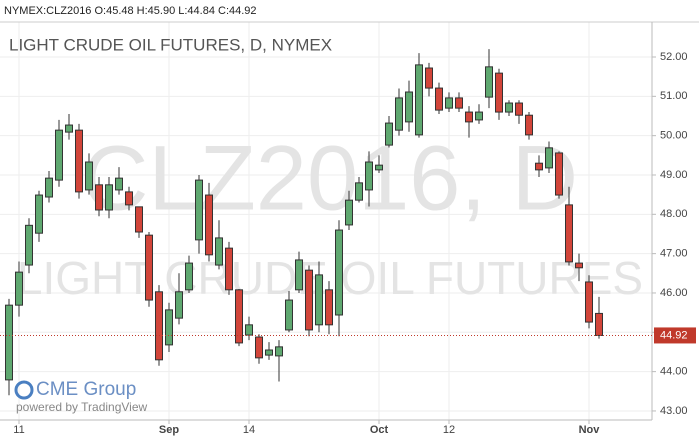 The width and height of the screenshot is (699, 444). Describe the element at coordinates (249, 430) in the screenshot. I see `x-tick-label: 14` at that location.